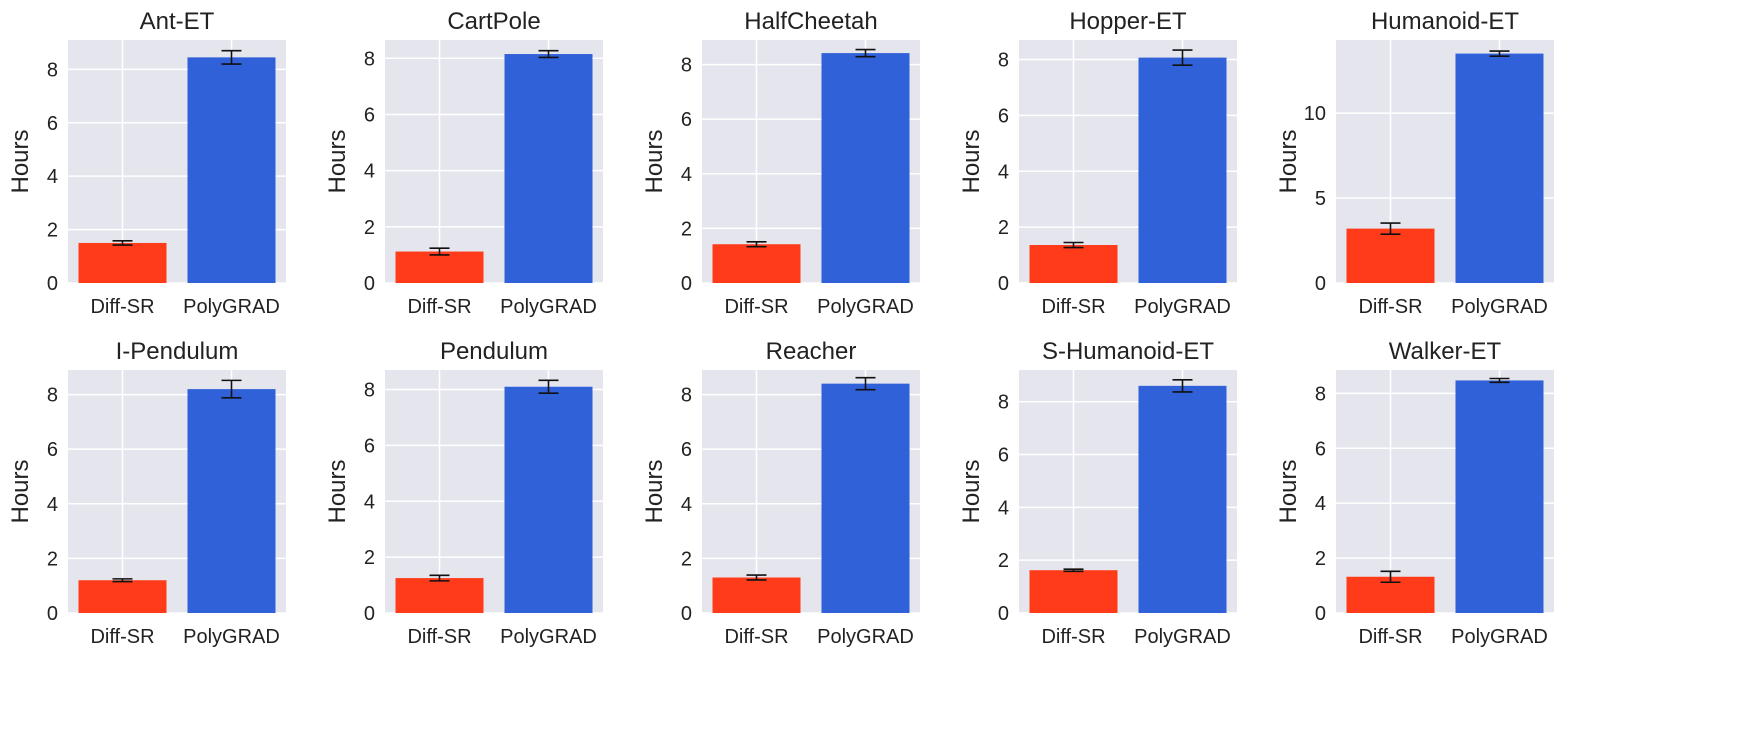  Describe the element at coordinates (1320, 199) in the screenshot. I see `y-tick-label: 5` at that location.